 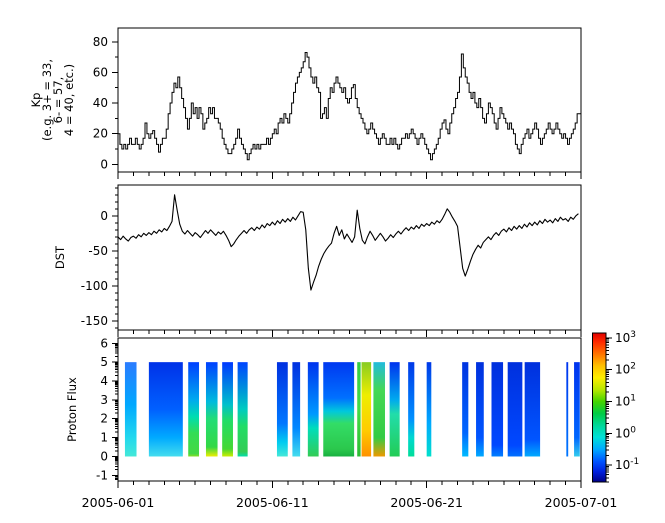 I want to click on colorbar-tick-label: 10¹, so click(x=625, y=400).